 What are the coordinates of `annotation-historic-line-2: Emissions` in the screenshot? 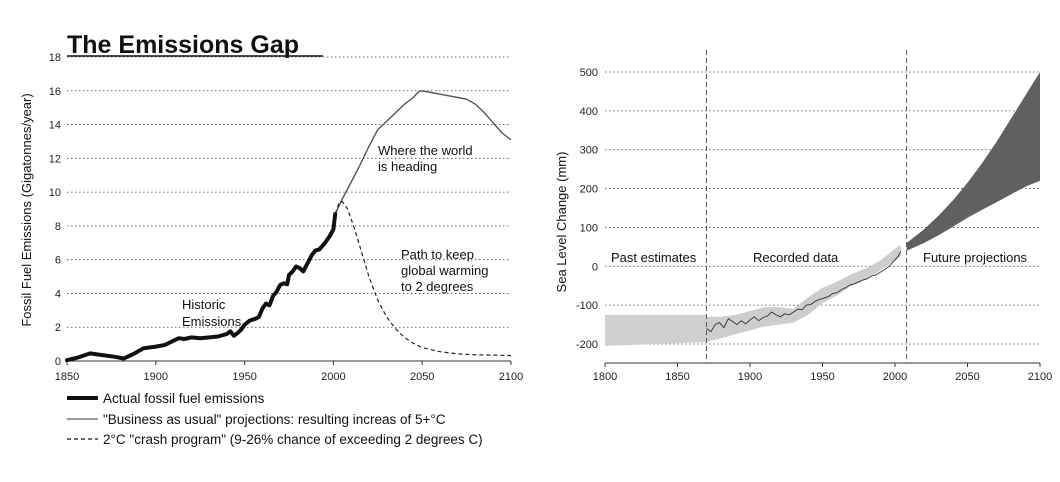 It's located at (212, 321).